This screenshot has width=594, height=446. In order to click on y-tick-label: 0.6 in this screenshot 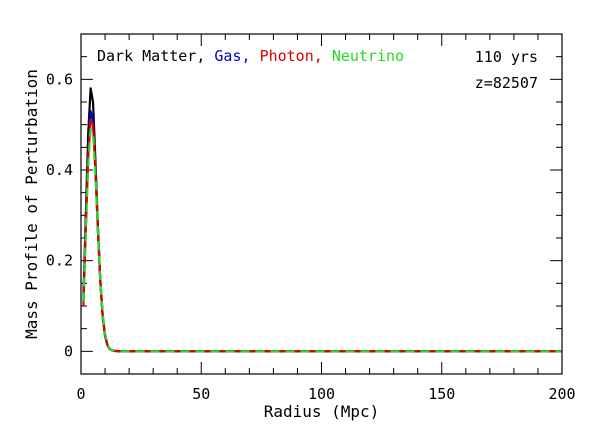, I will do `click(59, 79)`.